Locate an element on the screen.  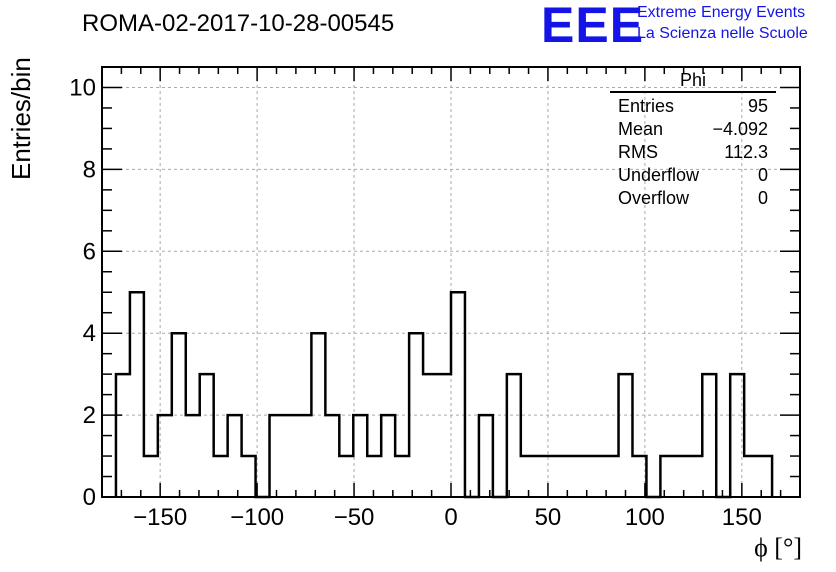
stats-label: Overflow is located at coordinates (654, 198).